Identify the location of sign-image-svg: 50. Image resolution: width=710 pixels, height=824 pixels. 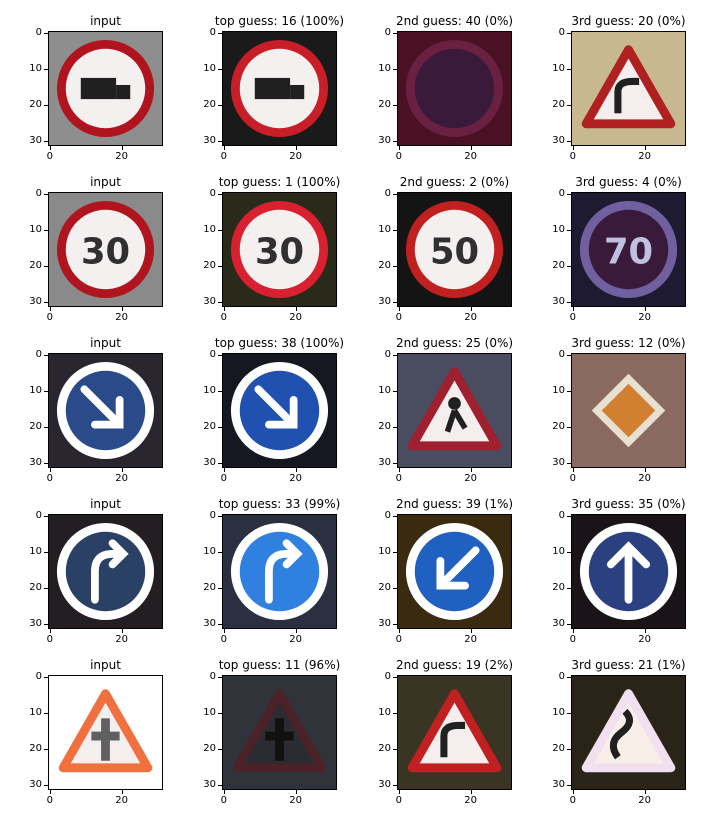
(454, 249).